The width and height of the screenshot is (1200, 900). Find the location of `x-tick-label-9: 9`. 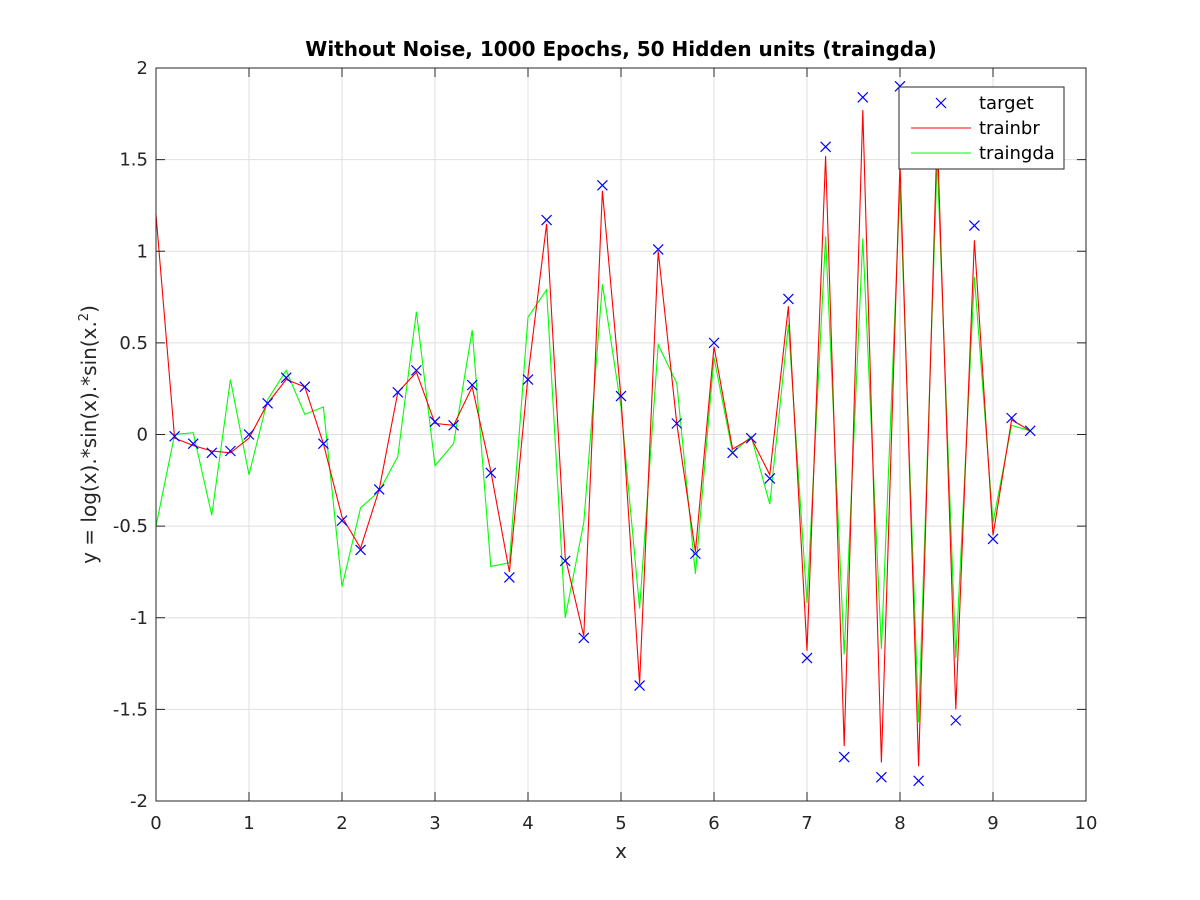

x-tick-label-9: 9 is located at coordinates (992, 823).